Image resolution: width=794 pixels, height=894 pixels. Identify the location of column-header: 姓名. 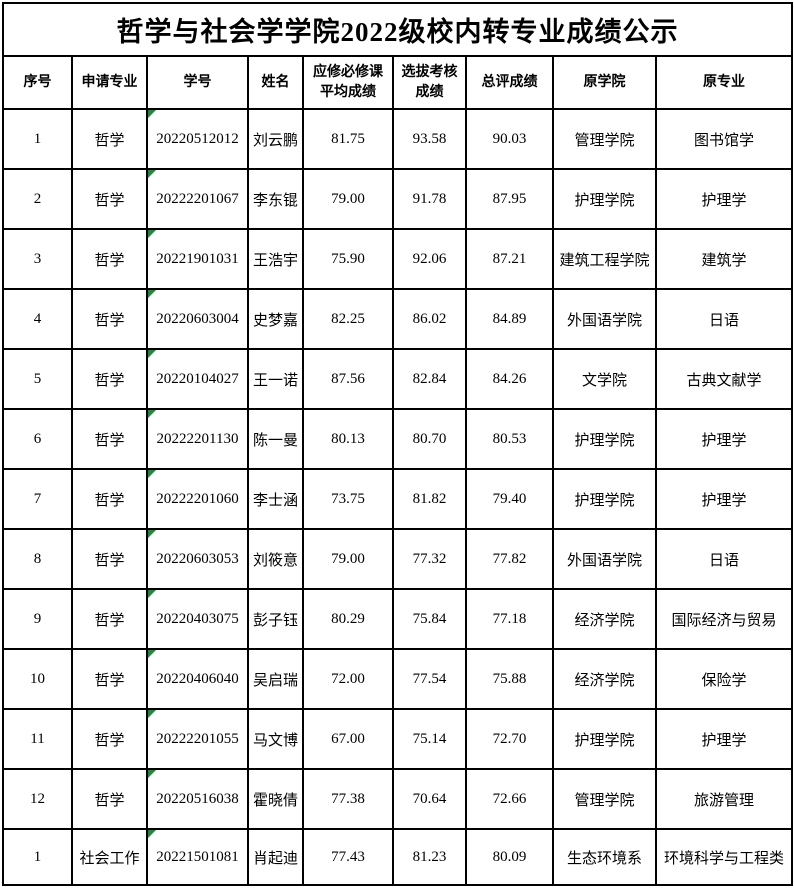
(275, 82).